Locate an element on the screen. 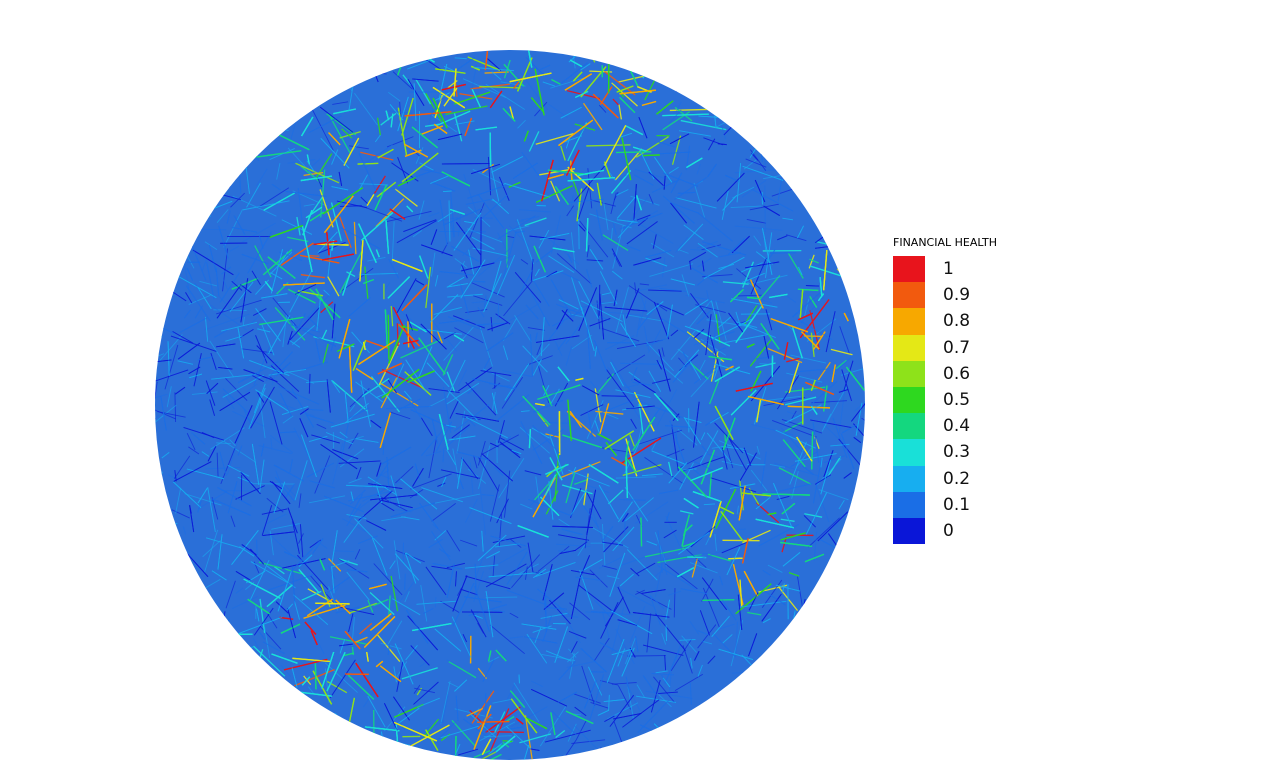 The image size is (1280, 768). legend-entry: 0.7 is located at coordinates (945, 347).